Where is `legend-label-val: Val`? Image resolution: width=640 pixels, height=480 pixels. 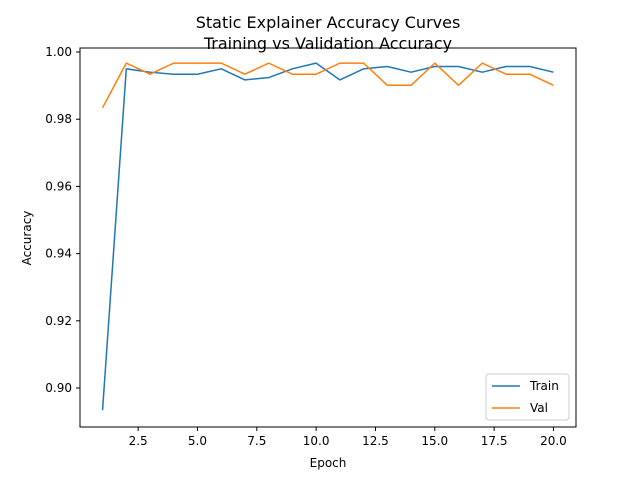
legend-label-val: Val is located at coordinates (539, 408).